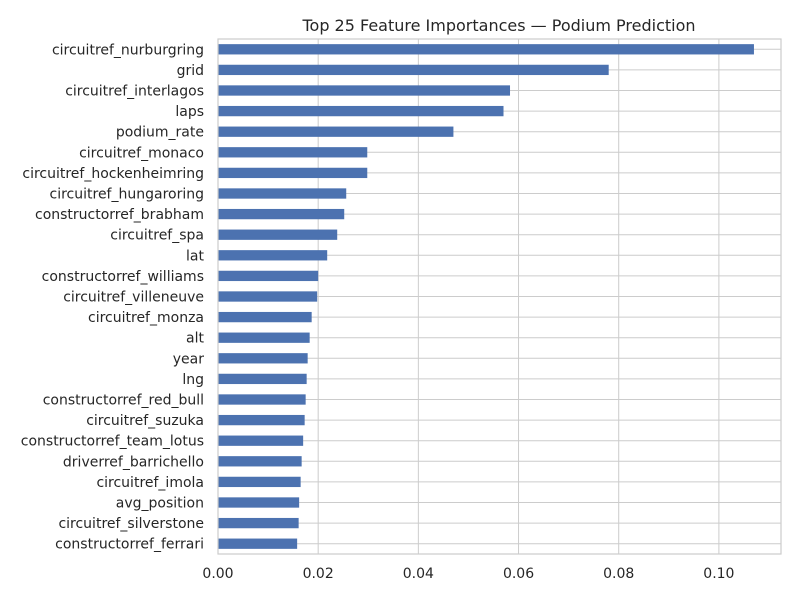 This screenshot has width=800, height=600. Describe the element at coordinates (133, 298) in the screenshot. I see `y-tick-label: circuitref_villeneuve` at that location.